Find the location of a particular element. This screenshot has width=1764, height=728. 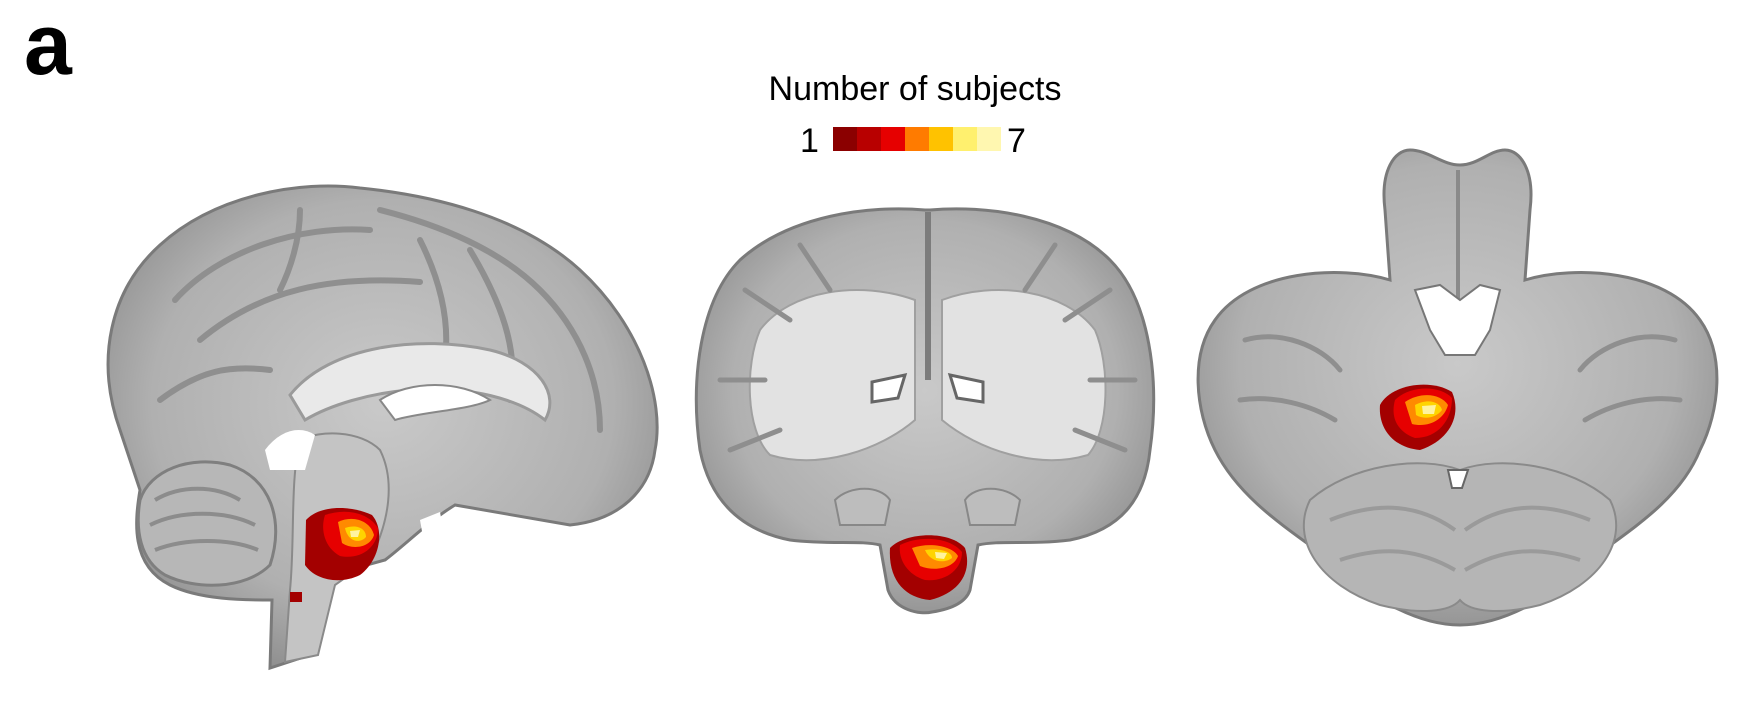

panel-label: a is located at coordinates (48, 46).